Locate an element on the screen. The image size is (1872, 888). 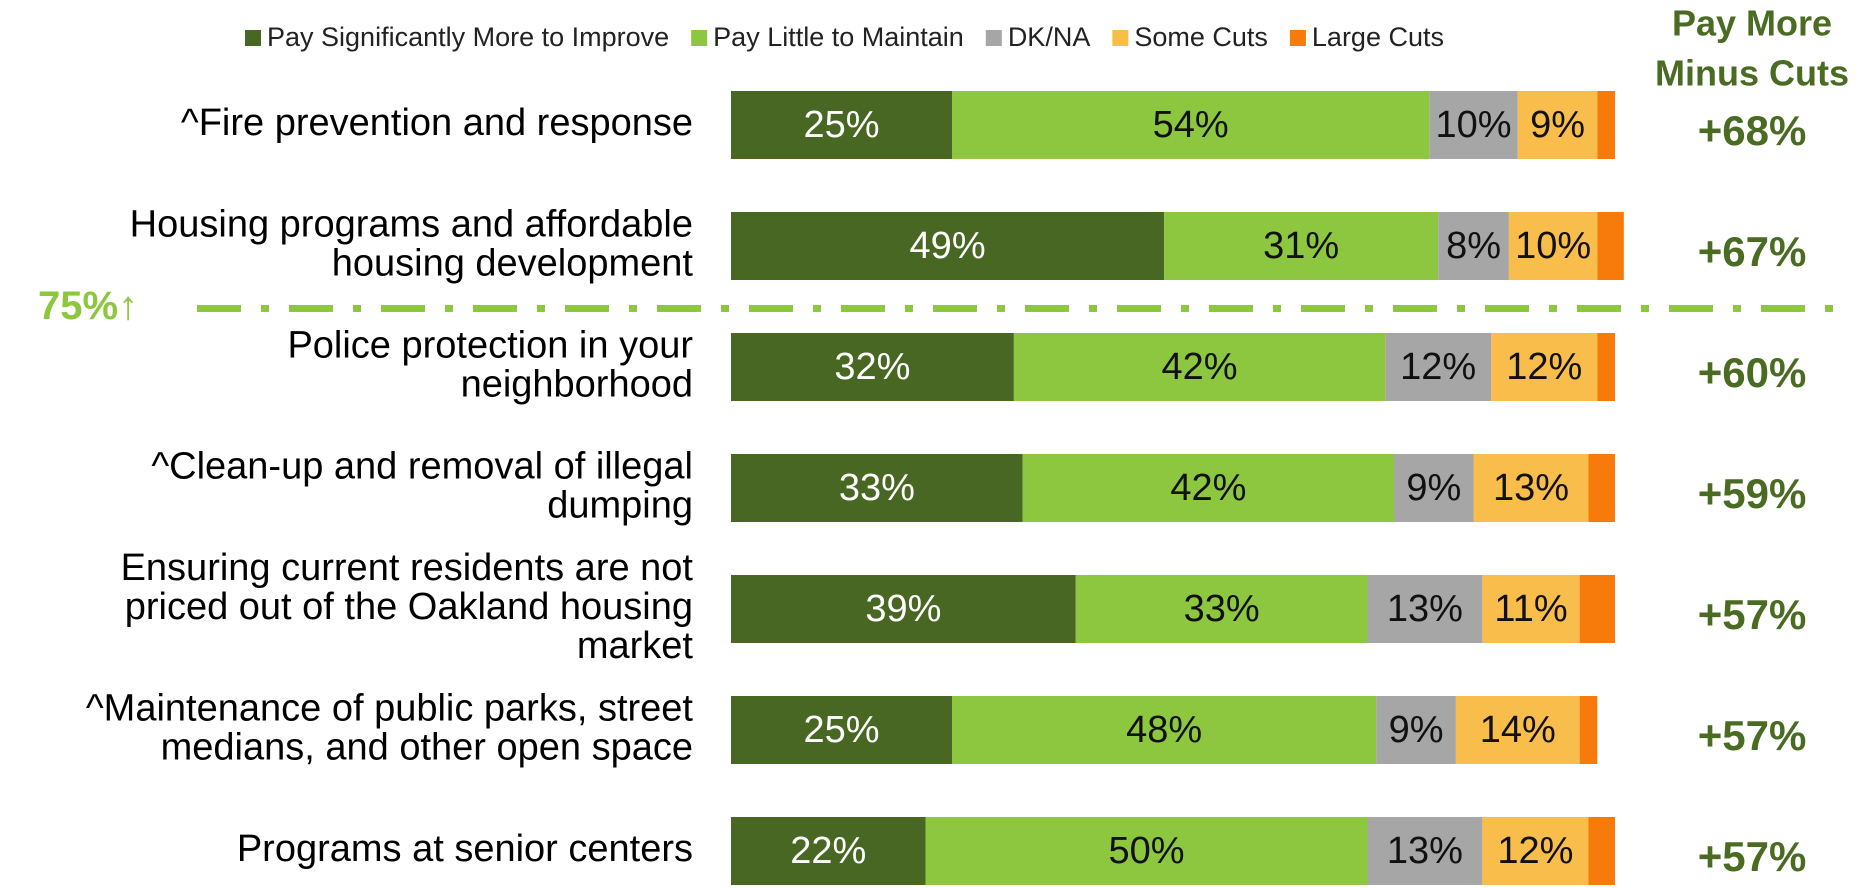
category-label: ^Maintenance of public parks, street is located at coordinates (390, 709).